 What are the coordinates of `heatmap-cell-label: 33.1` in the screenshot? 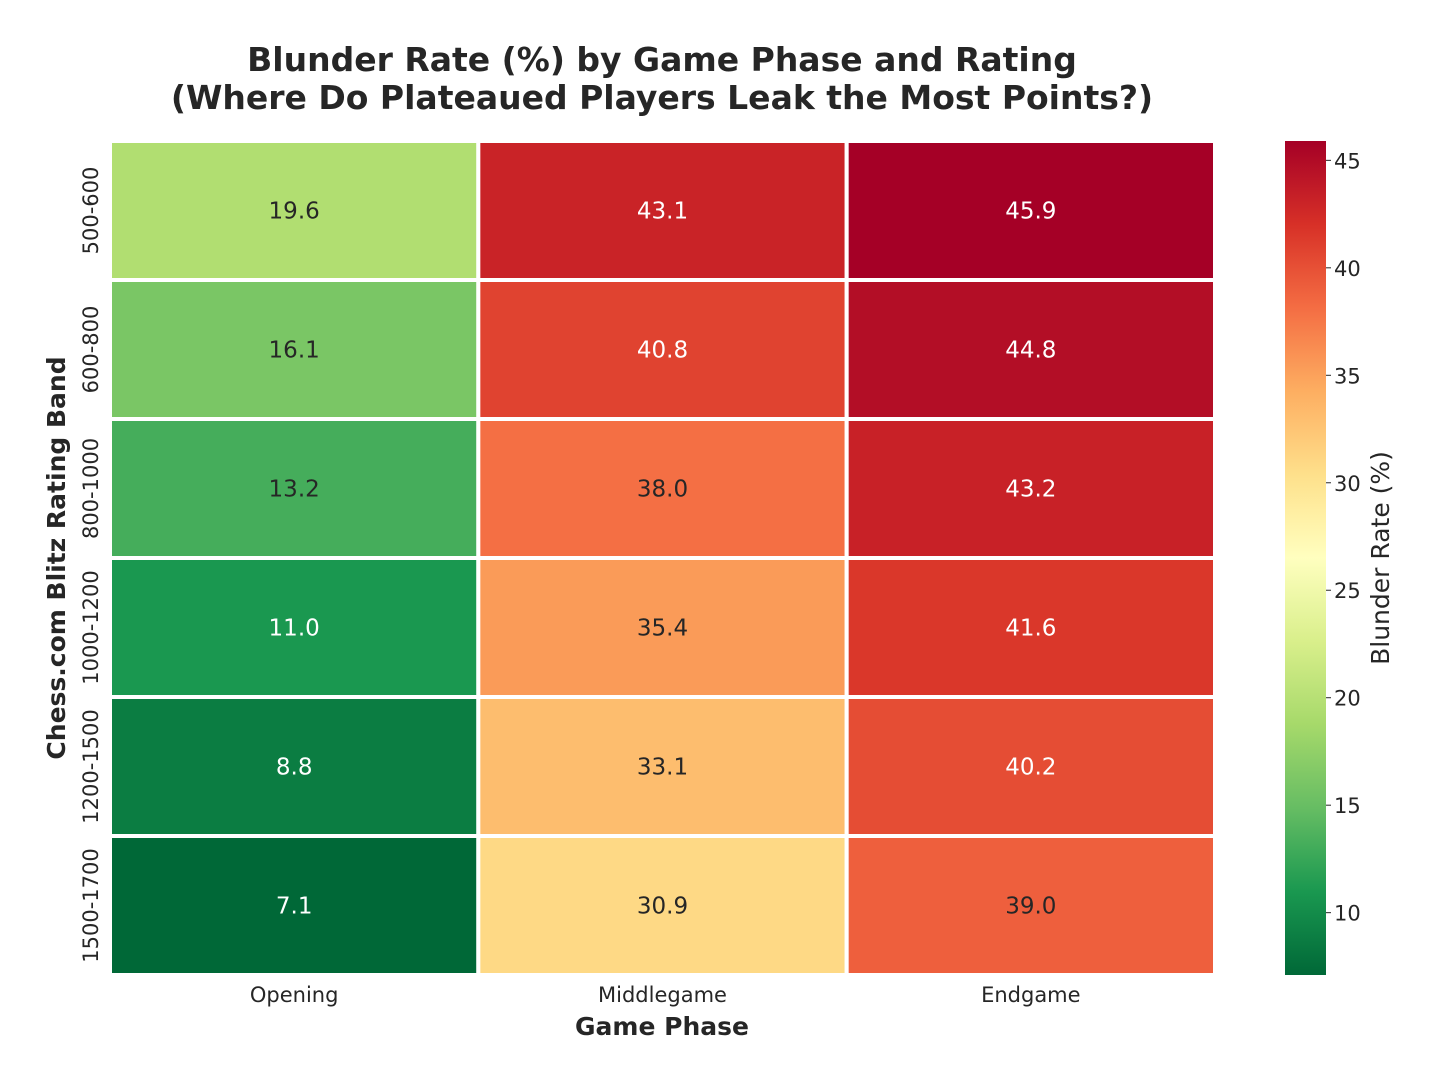 It's located at (662, 768).